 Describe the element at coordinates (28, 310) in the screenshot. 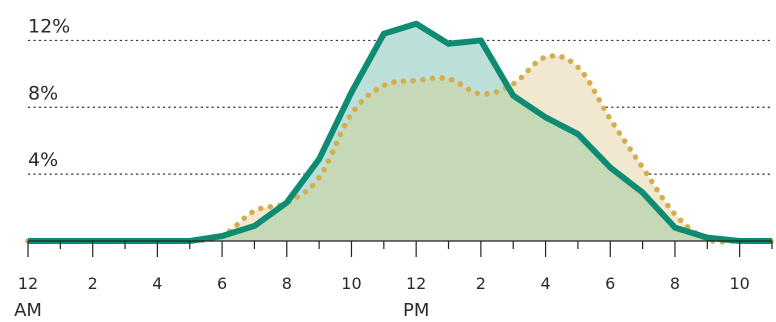

I see `period-label-am: AM` at that location.